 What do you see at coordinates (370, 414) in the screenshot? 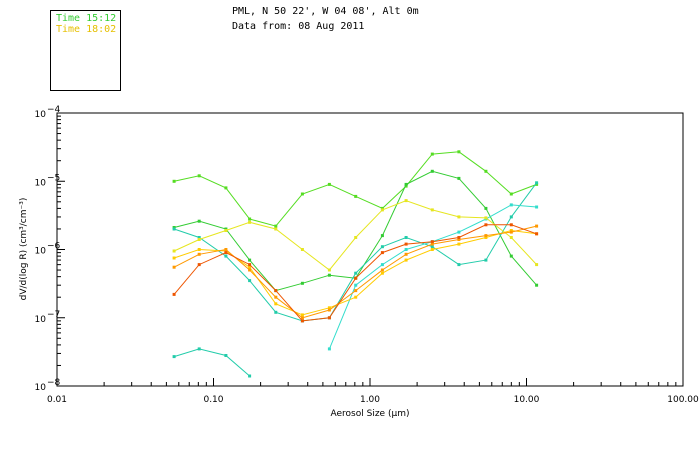
I see `x-axis-title: Aerosol Size (μm)` at bounding box center [370, 414].